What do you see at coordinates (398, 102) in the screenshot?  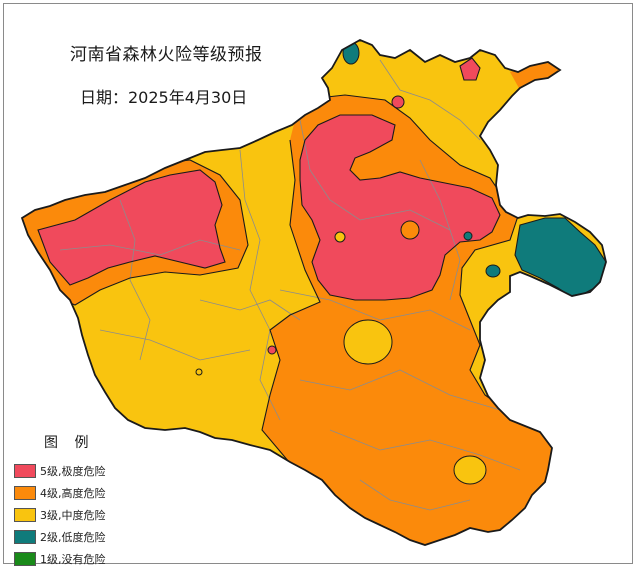 I see `level5-small-spot` at bounding box center [398, 102].